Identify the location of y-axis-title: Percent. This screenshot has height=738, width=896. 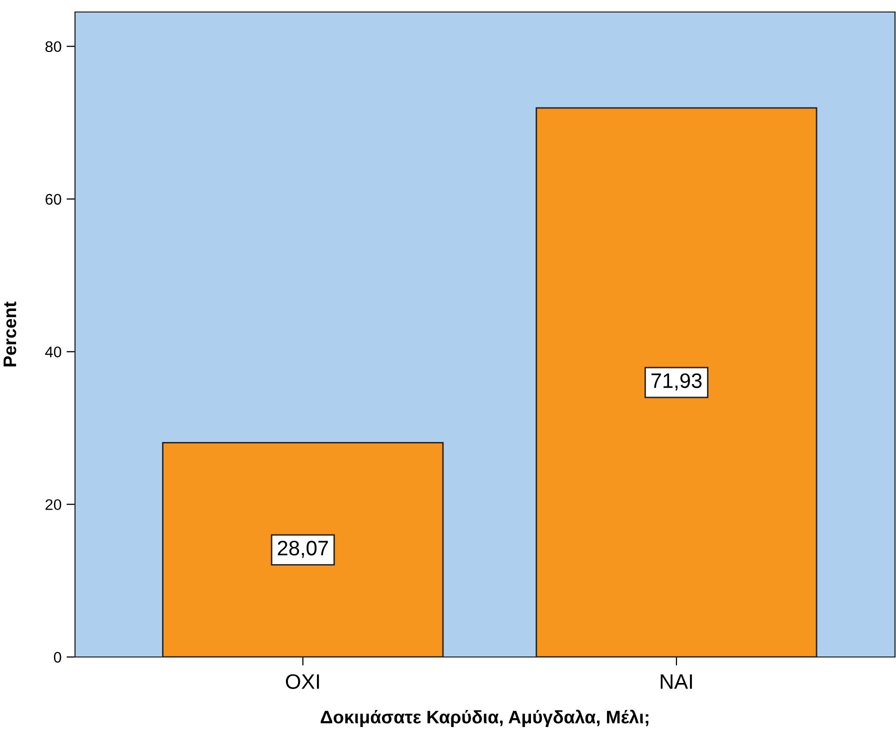
(10, 334).